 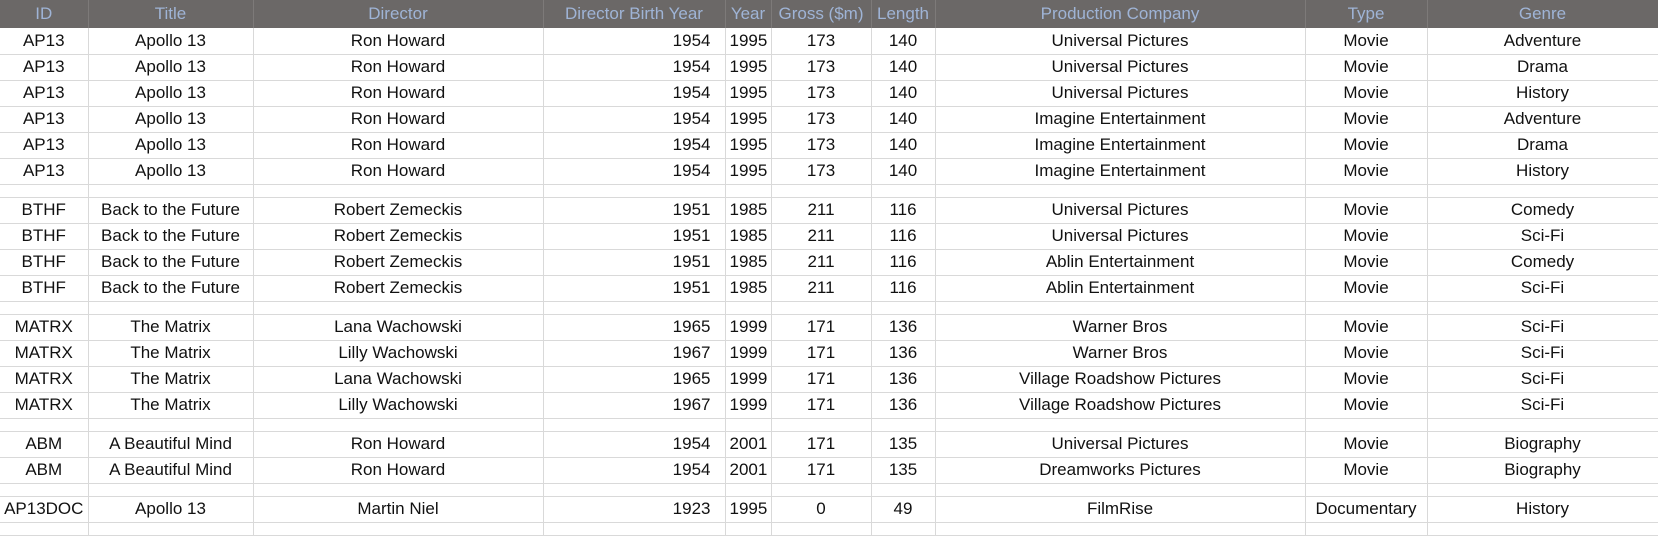 I want to click on header-year: Year, so click(x=748, y=14).